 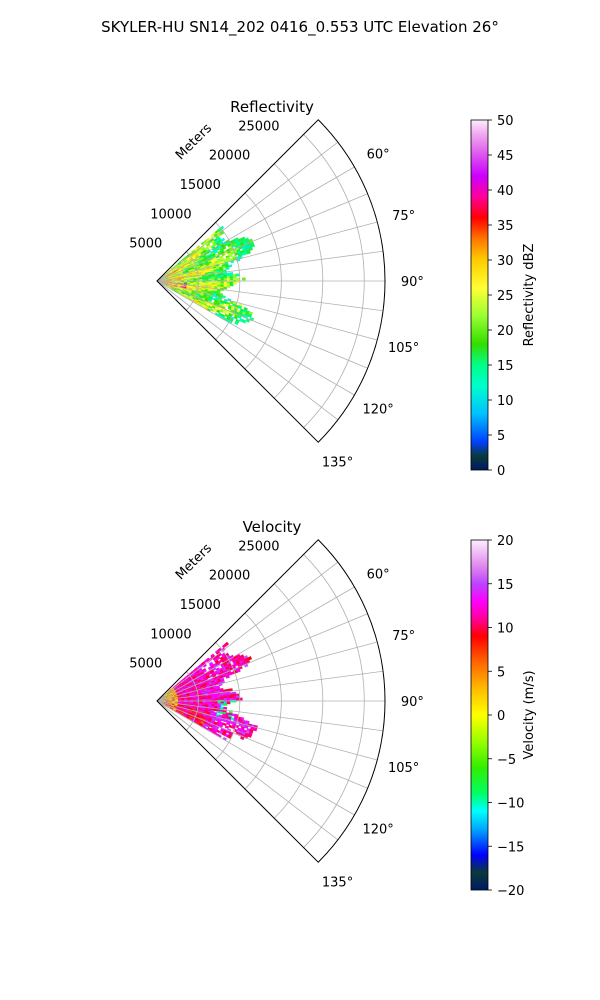 I want to click on echo-field, so click(x=207, y=691).